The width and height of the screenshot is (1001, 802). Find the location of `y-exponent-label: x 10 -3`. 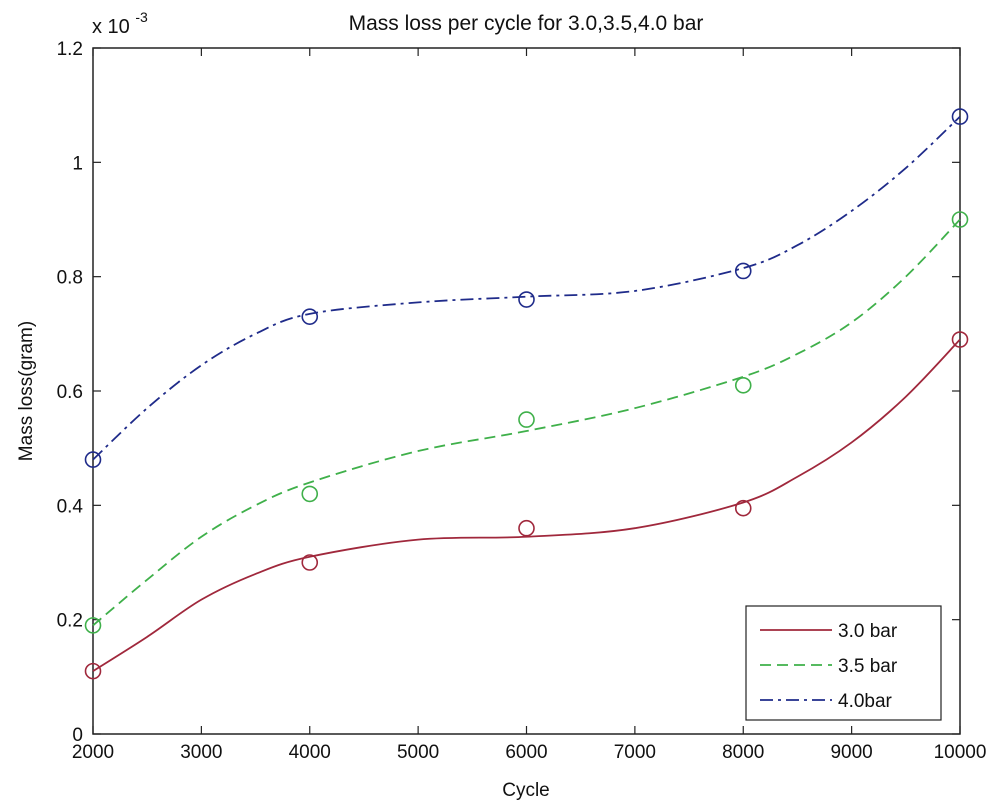

y-exponent-label: x 10 -3 is located at coordinates (120, 23).